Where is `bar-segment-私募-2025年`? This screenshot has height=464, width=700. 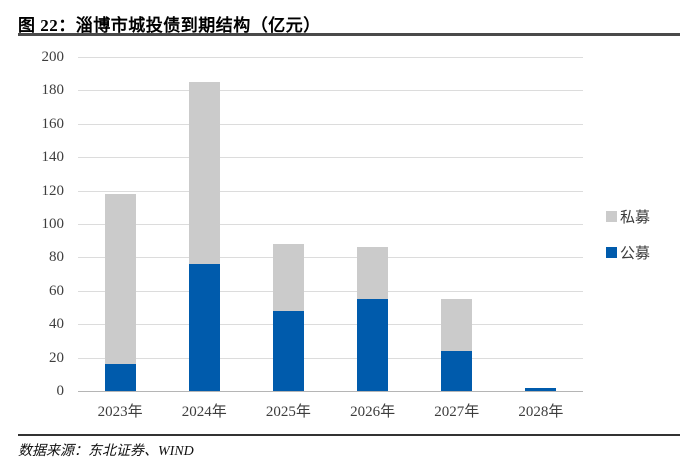
bar-segment-私募-2025年 is located at coordinates (288, 277).